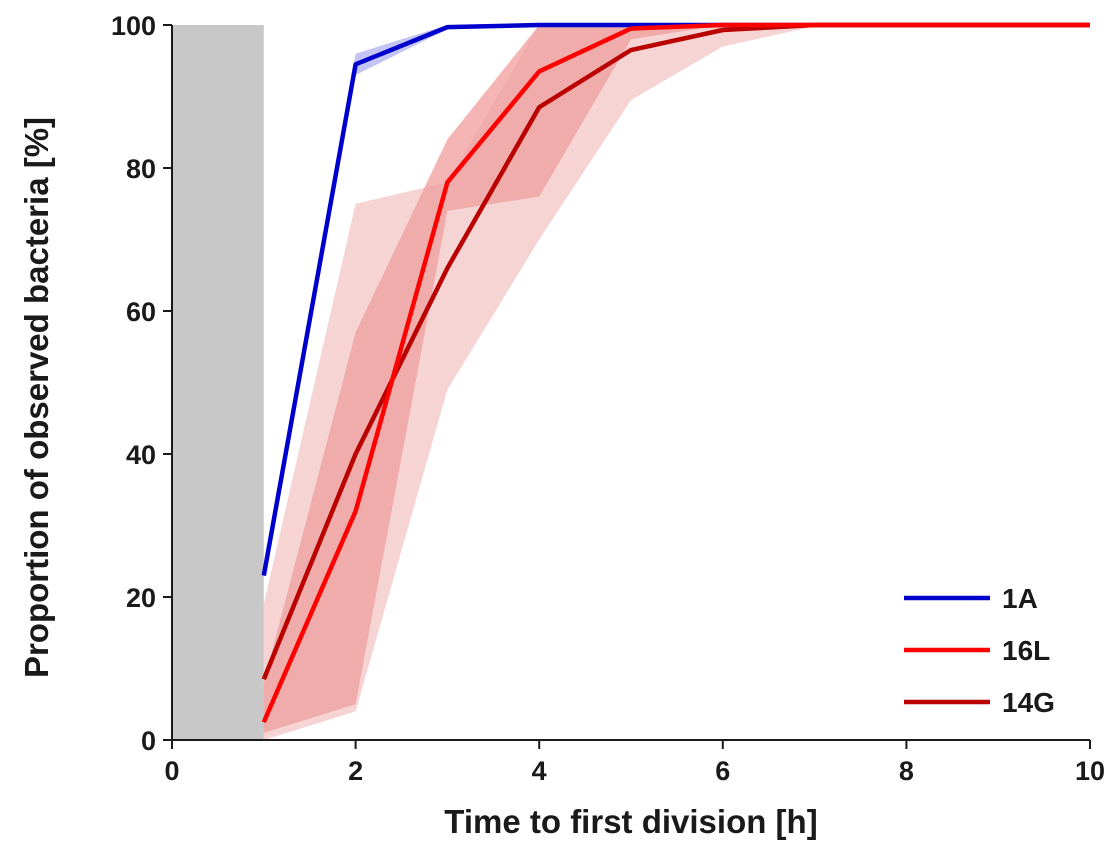 The image size is (1109, 844). What do you see at coordinates (979, 650) in the screenshot?
I see `legend: 1A 16L 14G` at bounding box center [979, 650].